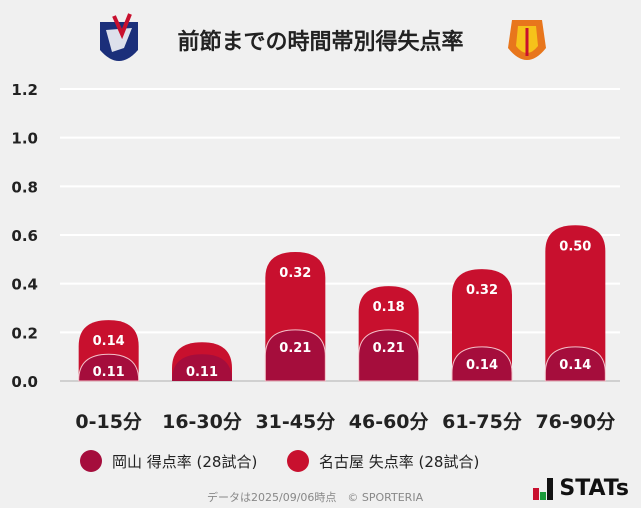  I want to click on y-tick-label: 0.0, so click(24, 382).